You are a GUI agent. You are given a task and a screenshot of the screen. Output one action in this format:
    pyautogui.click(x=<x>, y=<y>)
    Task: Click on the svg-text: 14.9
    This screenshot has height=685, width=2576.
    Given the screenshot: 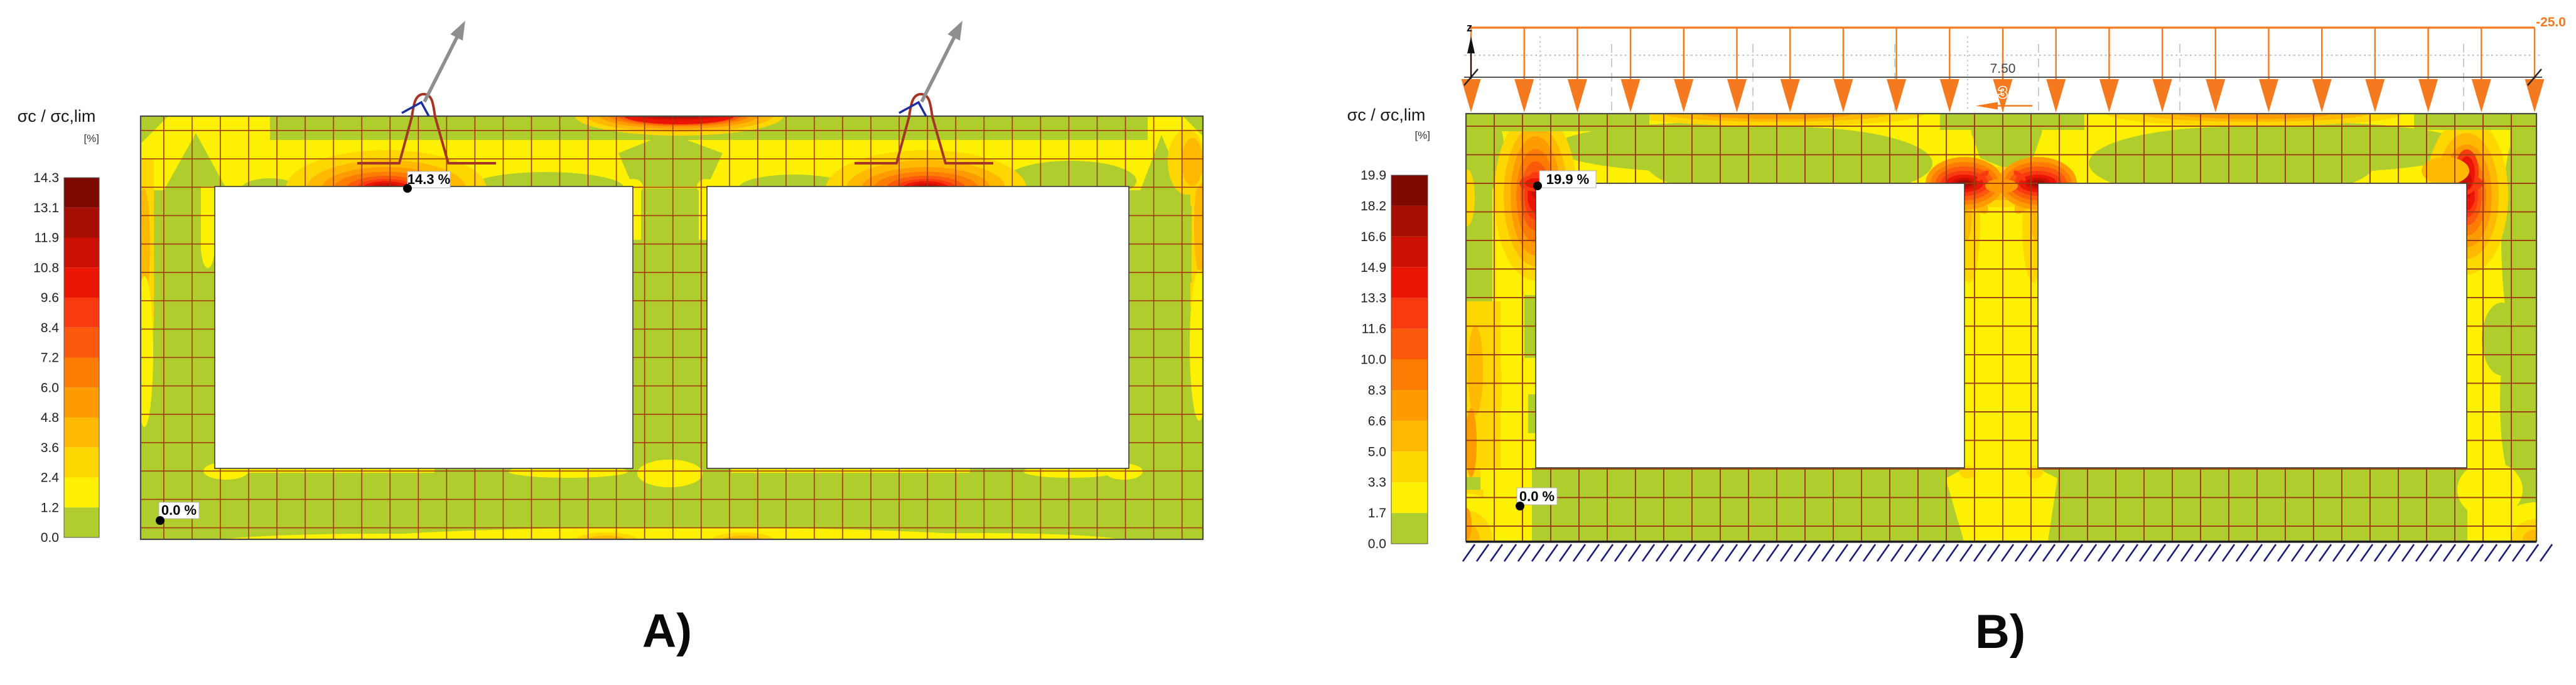 What is the action you would take?
    pyautogui.click(x=1374, y=268)
    